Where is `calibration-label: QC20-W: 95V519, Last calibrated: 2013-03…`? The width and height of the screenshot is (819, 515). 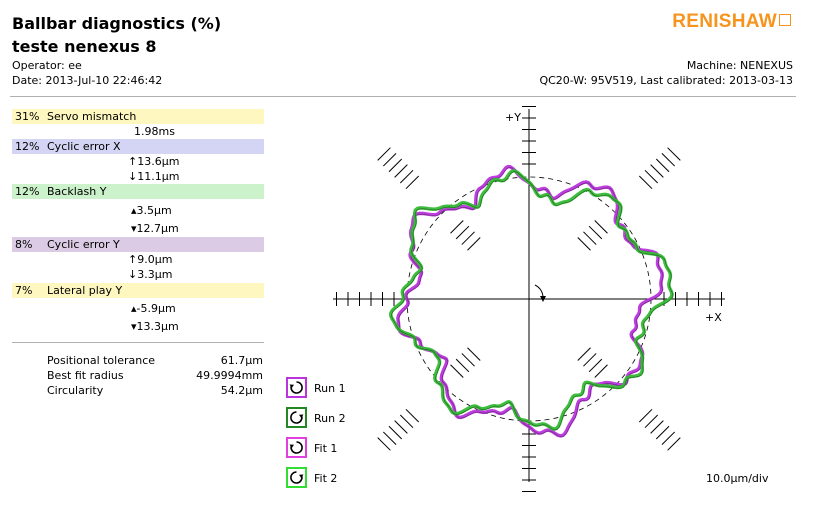 calibration-label: QC20-W: 95V519, Last calibrated: 2013-03… is located at coordinates (666, 80).